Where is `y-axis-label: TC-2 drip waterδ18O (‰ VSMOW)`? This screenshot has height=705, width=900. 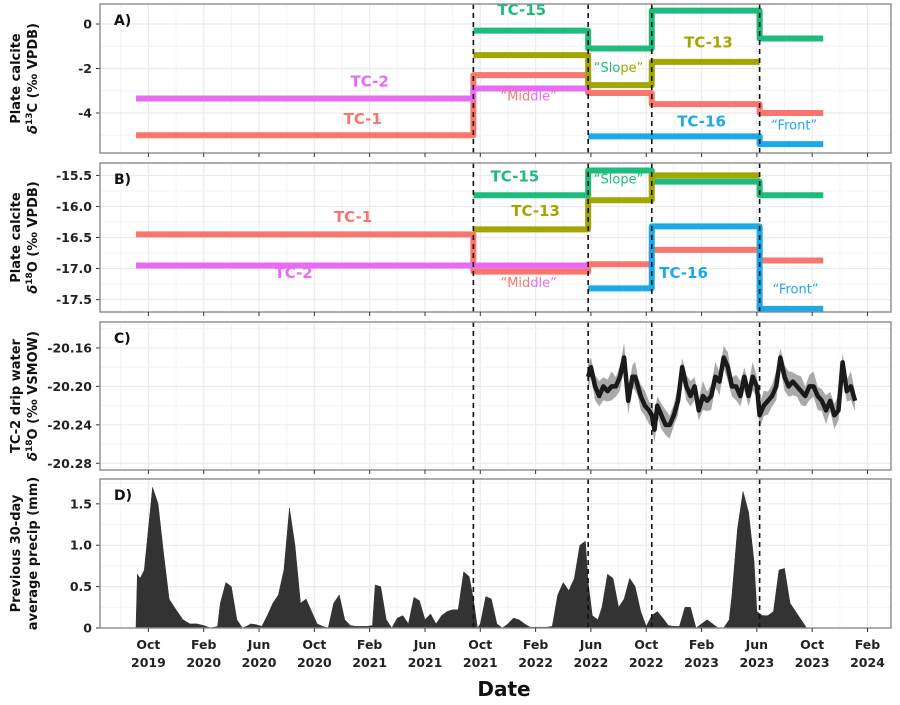 y-axis-label: TC-2 drip waterδ18O (‰ VSMOW) is located at coordinates (25, 396).